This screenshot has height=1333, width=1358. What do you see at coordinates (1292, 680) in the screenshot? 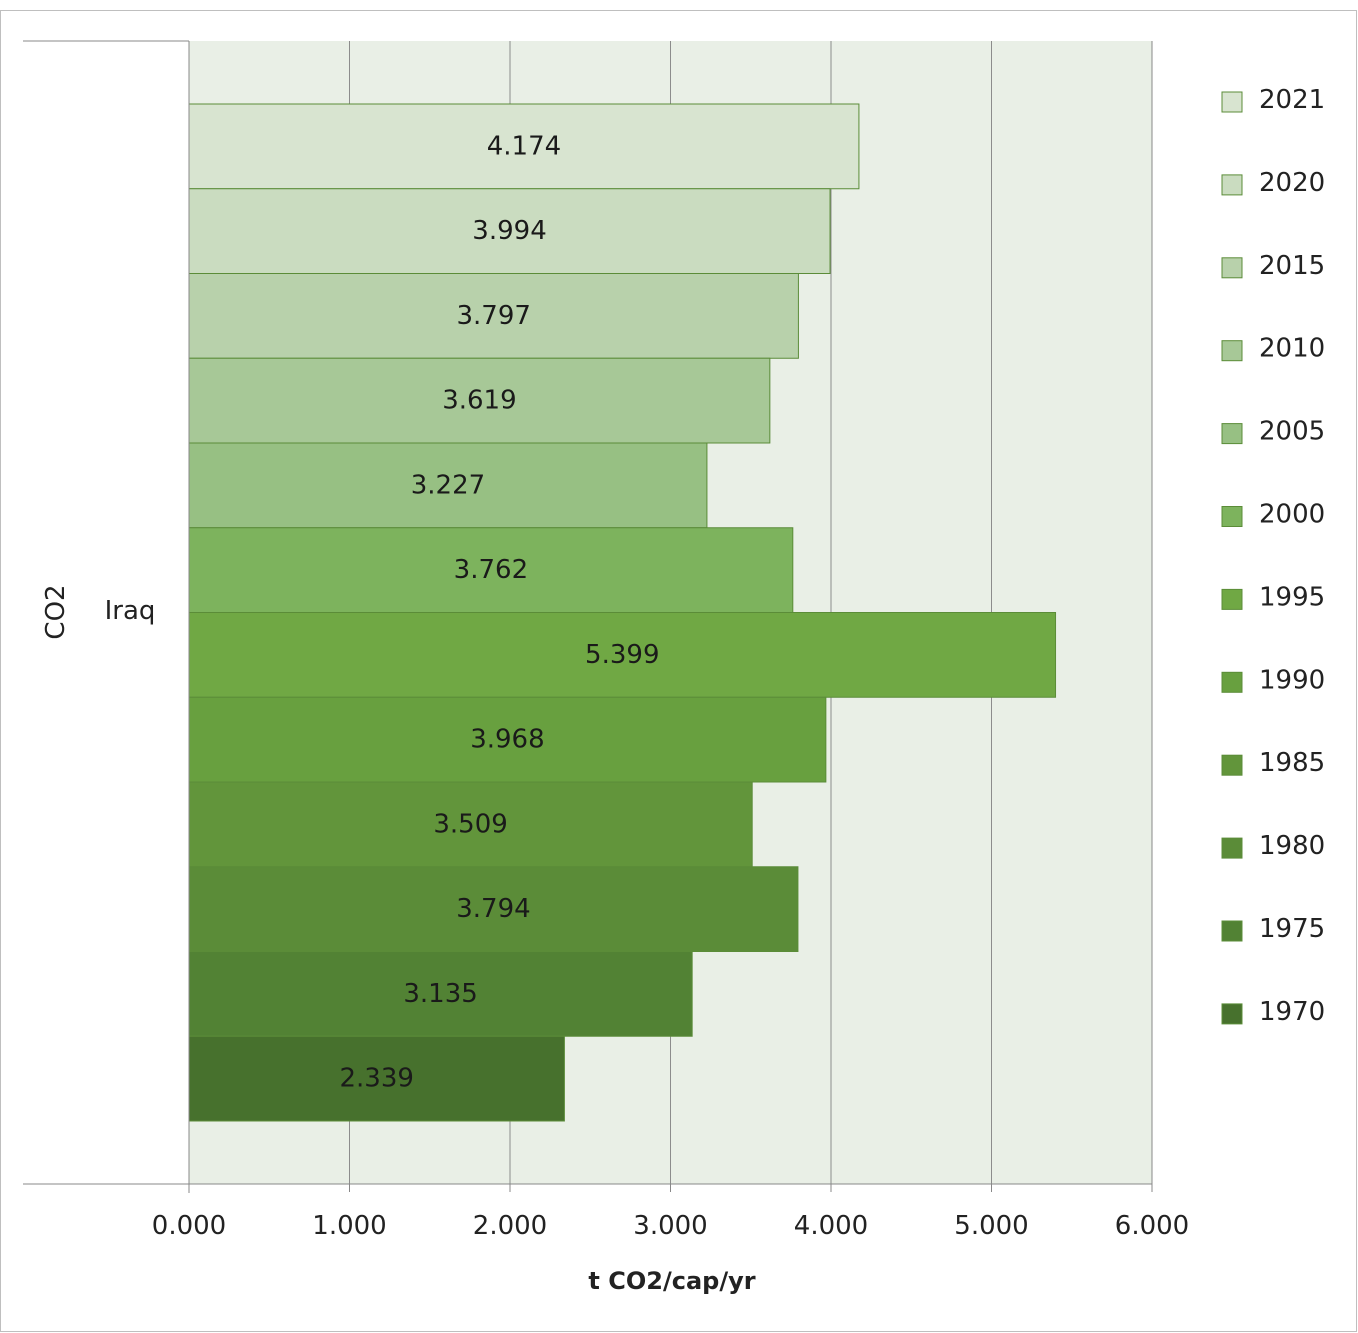
I see `legend-label-1990: 1990` at bounding box center [1292, 680].